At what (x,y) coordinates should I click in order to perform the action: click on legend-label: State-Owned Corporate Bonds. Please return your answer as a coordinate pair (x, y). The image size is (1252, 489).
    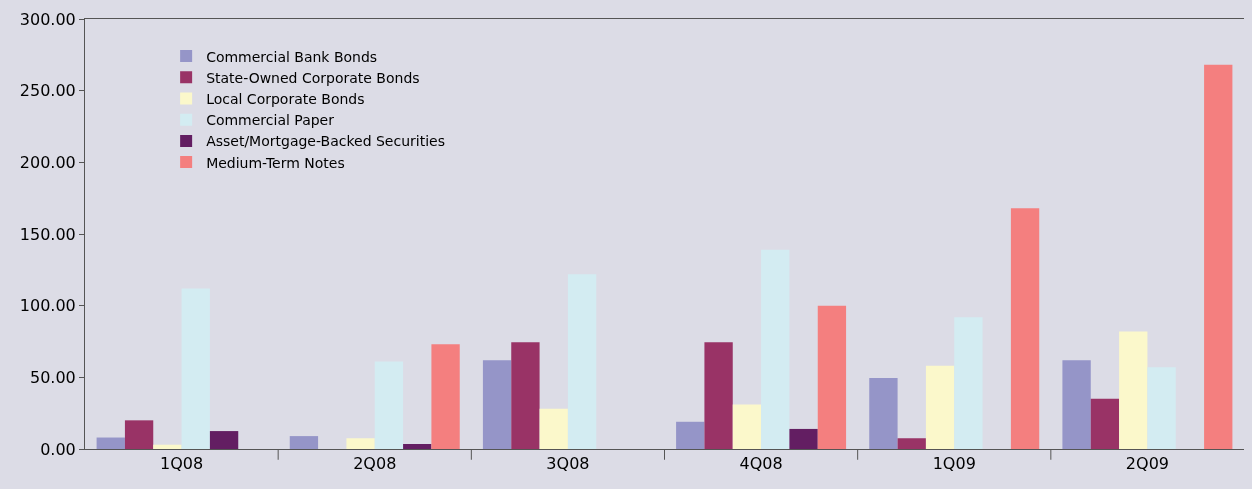
    Looking at the image, I should click on (313, 77).